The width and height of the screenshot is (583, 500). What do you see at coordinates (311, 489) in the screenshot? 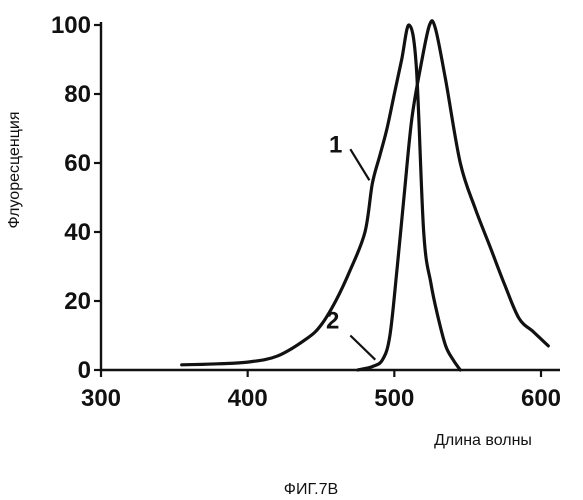
I see `figure-caption: ФИГ.7В` at bounding box center [311, 489].